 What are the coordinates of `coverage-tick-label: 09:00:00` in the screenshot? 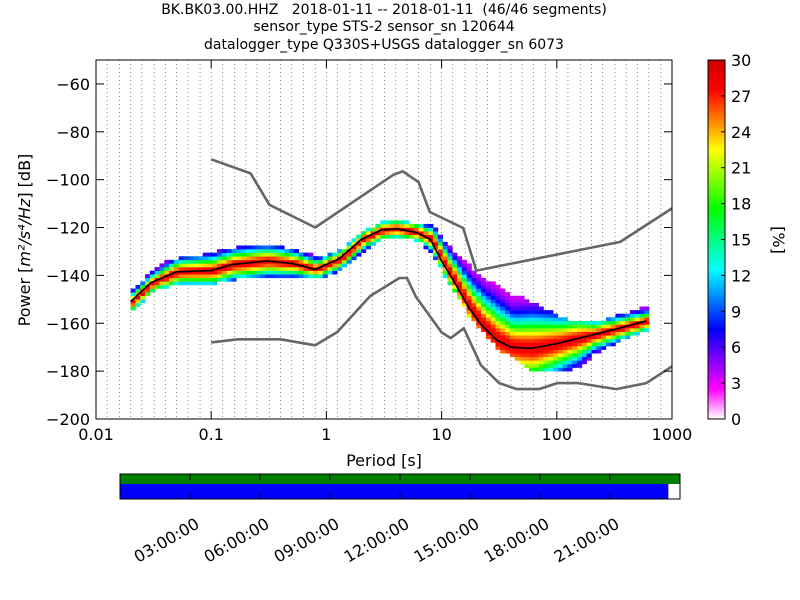 It's located at (307, 540).